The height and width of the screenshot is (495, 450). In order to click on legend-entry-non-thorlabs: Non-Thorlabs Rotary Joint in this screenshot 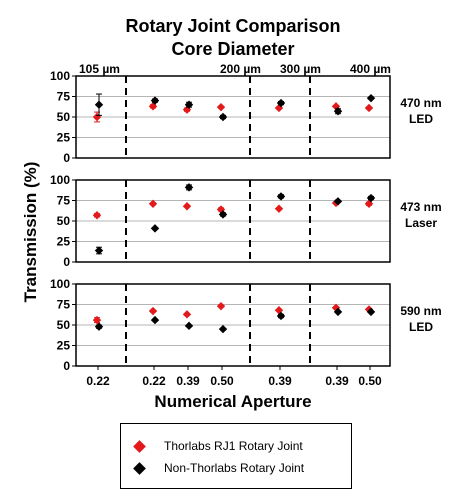, I will do `click(217, 468)`.